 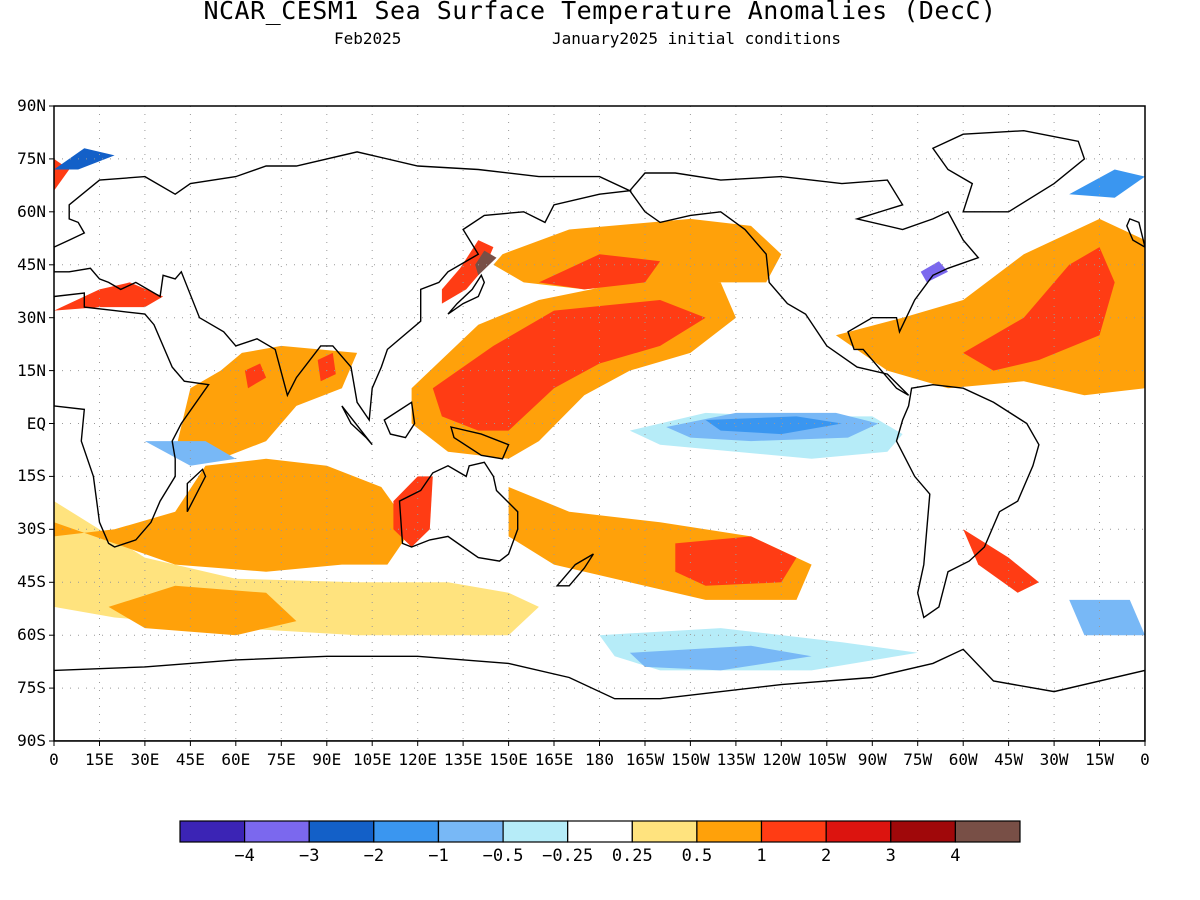 What do you see at coordinates (399, 420) in the screenshot?
I see `borneo-coastline` at bounding box center [399, 420].